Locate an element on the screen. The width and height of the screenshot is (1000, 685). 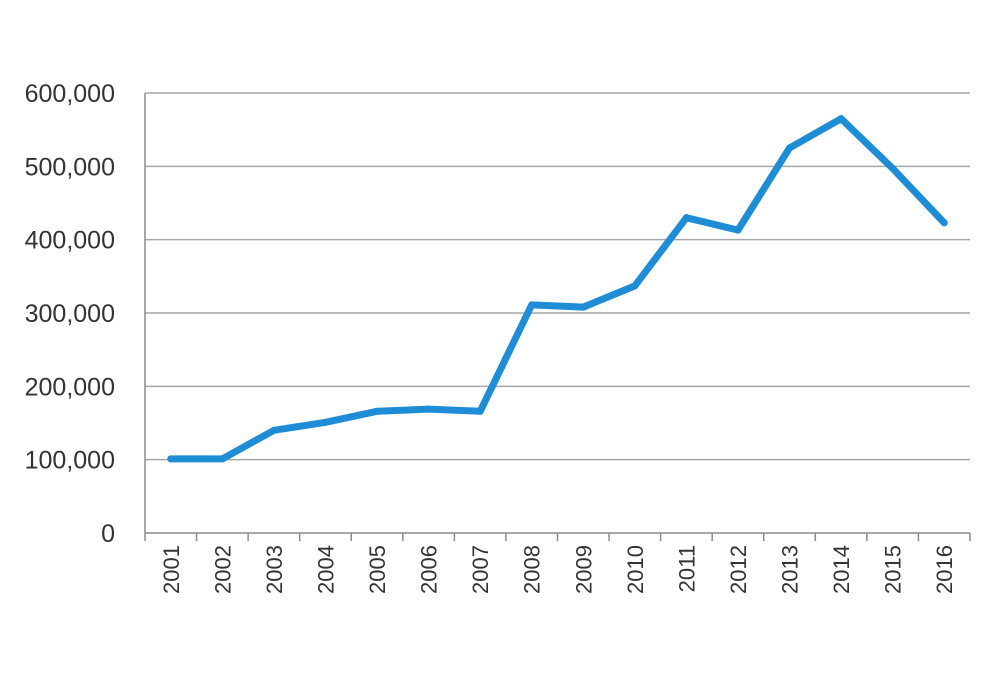
x-tick-label: 2010 is located at coordinates (635, 569).